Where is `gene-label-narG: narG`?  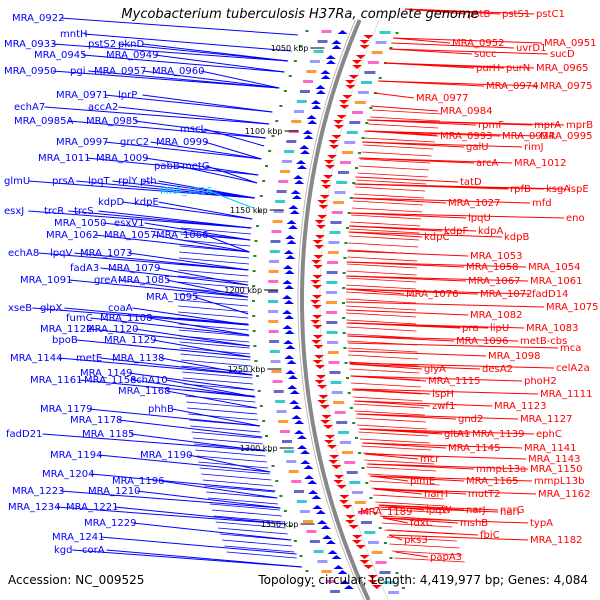 gene-label-narG: narG is located at coordinates (512, 510).